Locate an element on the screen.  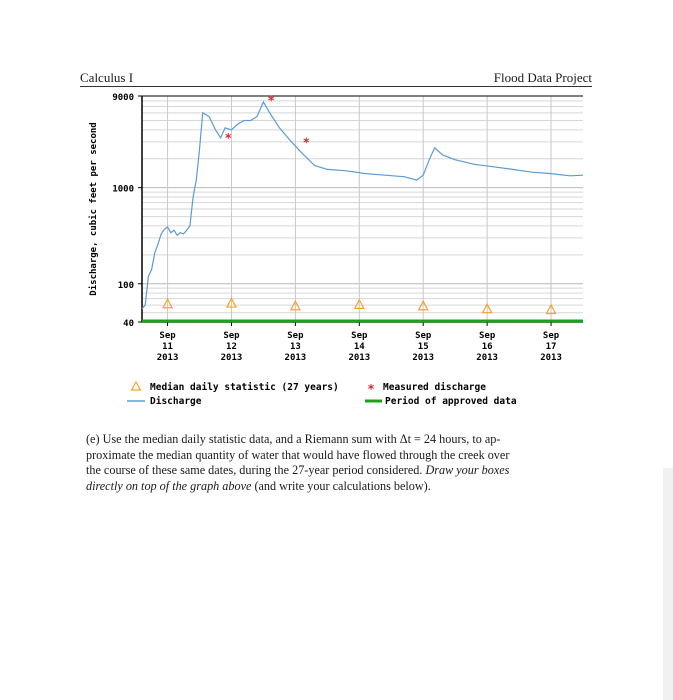
x-tick-label: 16 is located at coordinates (487, 347).